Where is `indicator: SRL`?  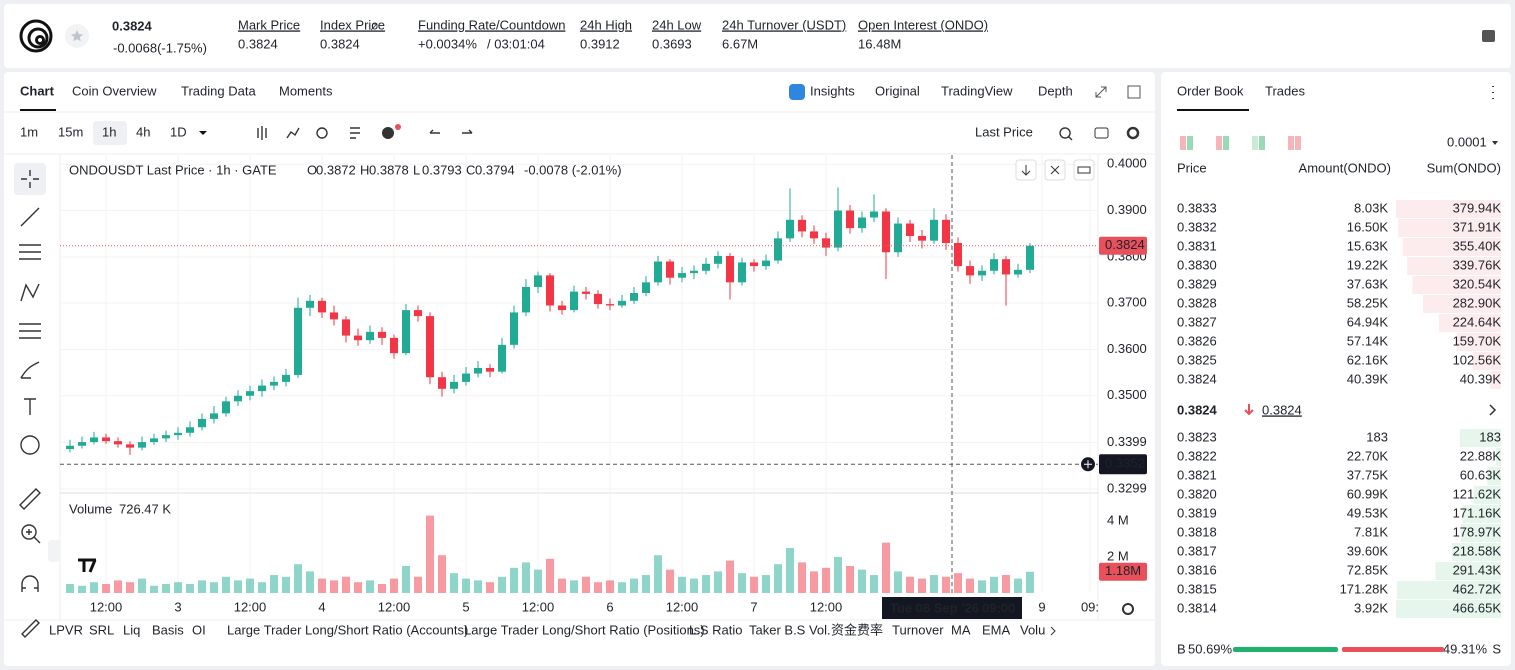
indicator: SRL is located at coordinates (101, 629).